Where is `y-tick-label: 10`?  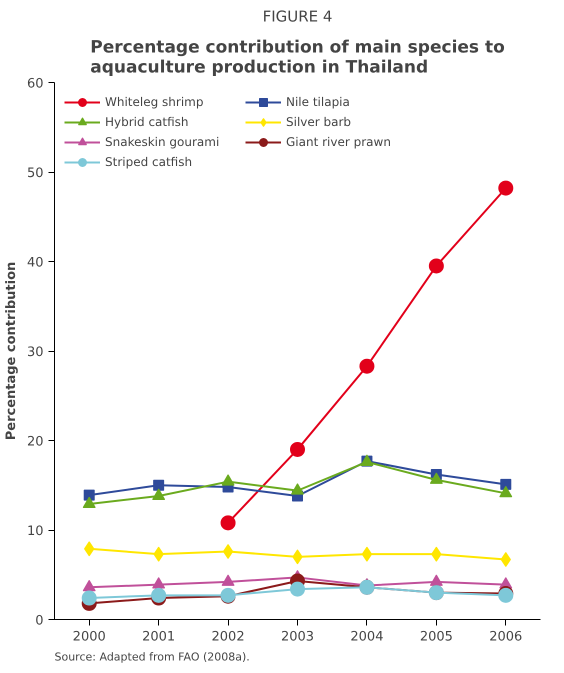
y-tick-label: 10 is located at coordinates (35, 531).